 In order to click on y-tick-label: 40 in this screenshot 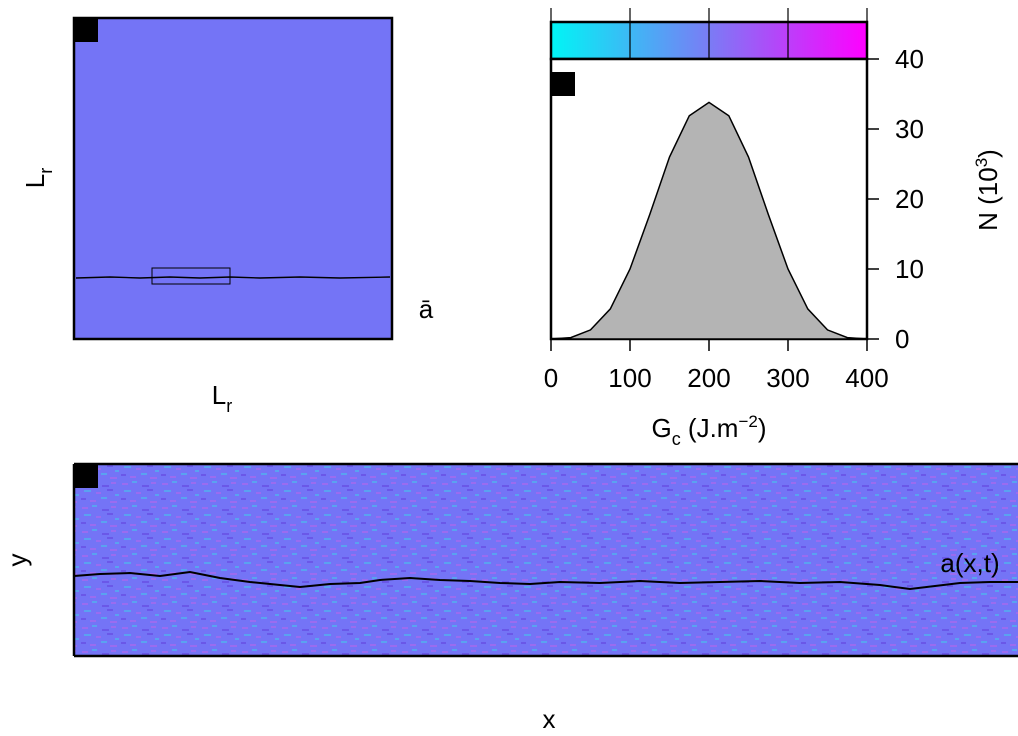, I will do `click(909, 59)`.